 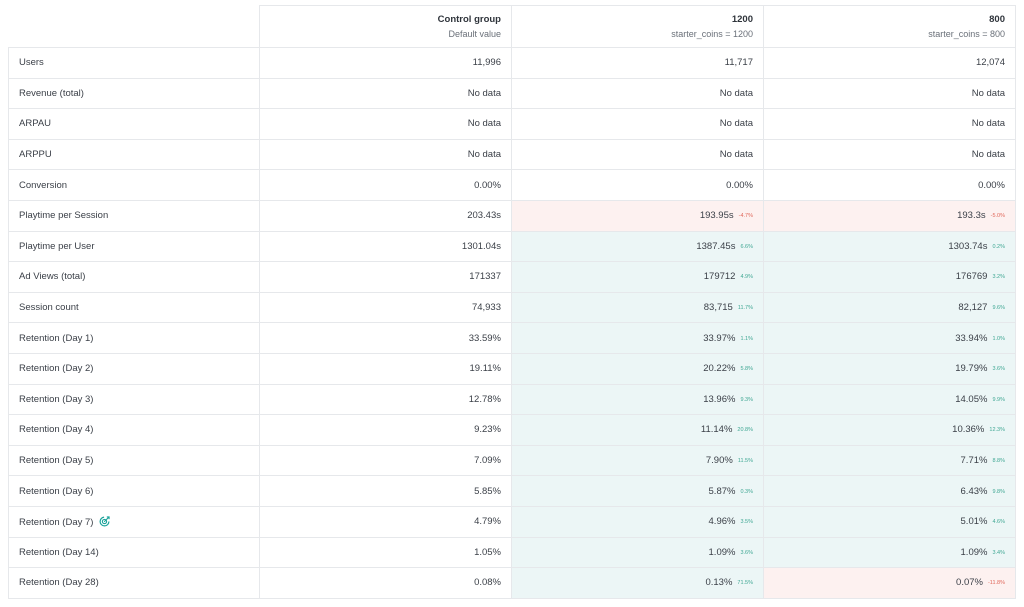 I want to click on control-value: 203.43s, so click(x=484, y=216).